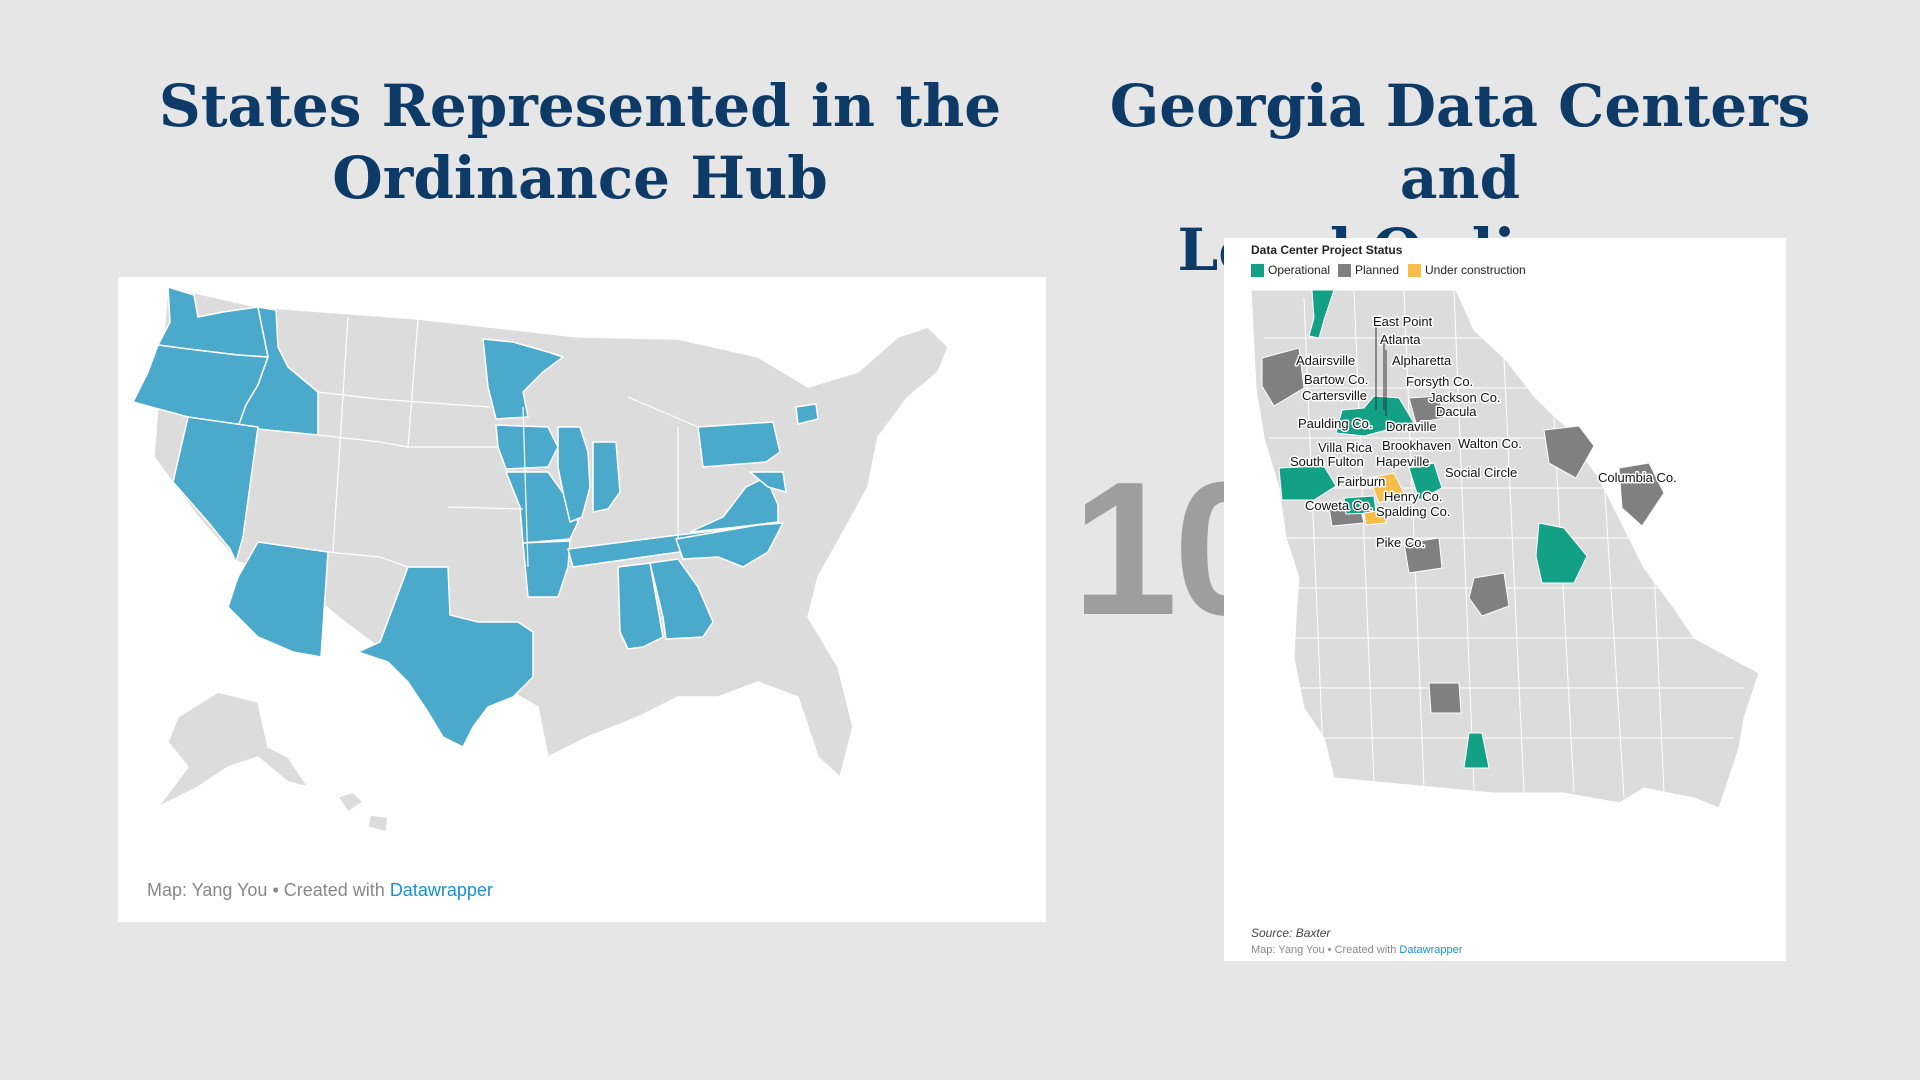  Describe the element at coordinates (233, 749) in the screenshot. I see `alaska` at that location.